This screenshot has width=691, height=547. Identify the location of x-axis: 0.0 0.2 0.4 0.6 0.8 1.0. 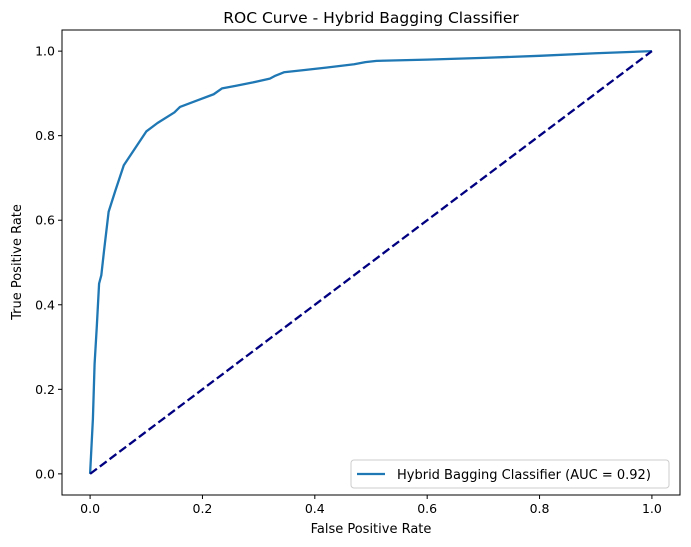
(371, 505).